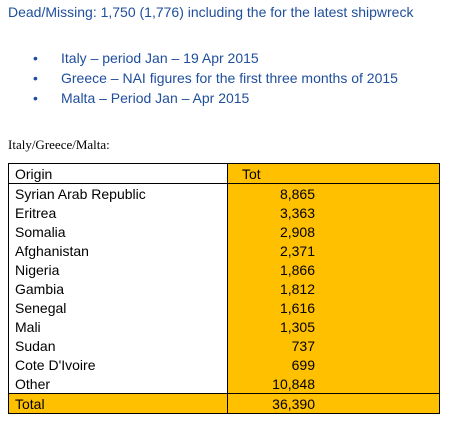  I want to click on bullet: Italy – period Jan – 19 Apr 2015, so click(215, 58).